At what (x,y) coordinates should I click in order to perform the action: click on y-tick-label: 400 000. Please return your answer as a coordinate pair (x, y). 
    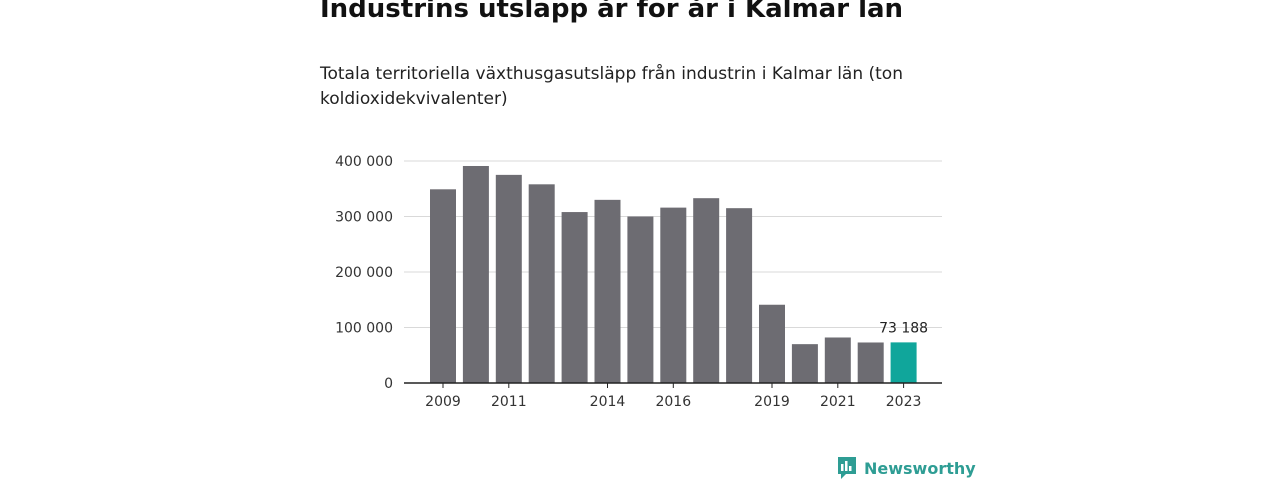
    Looking at the image, I should click on (364, 162).